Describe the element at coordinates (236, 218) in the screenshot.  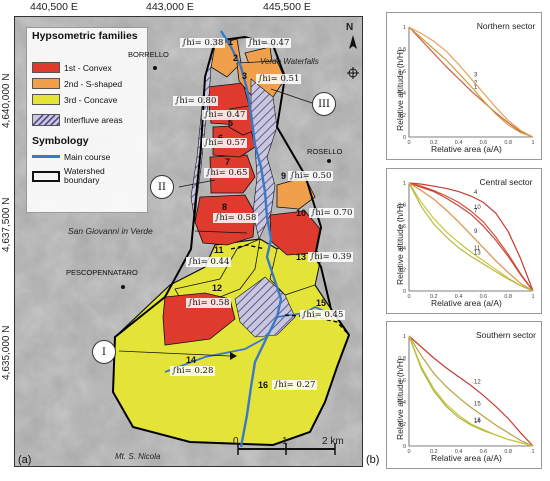
I see `hi-basin-8: ∫hi= 0.58` at that location.